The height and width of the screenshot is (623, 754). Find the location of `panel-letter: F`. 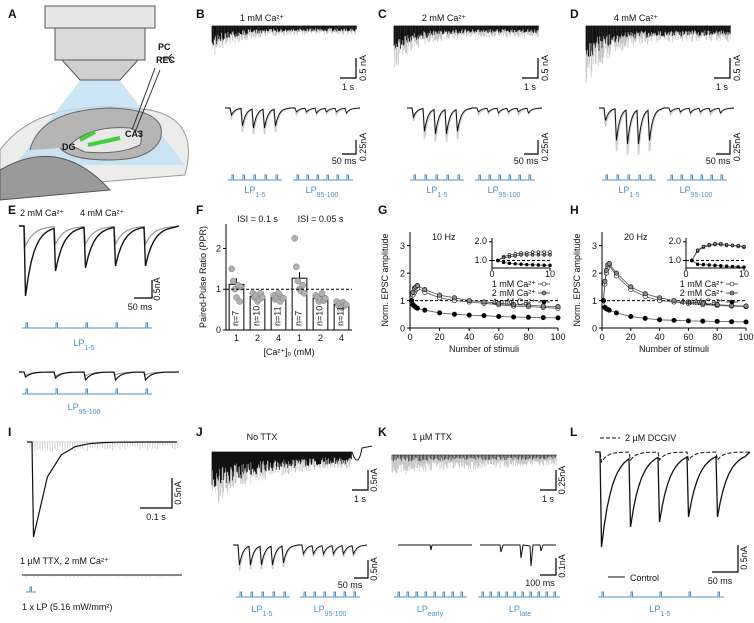

panel-letter: F is located at coordinates (199, 210).